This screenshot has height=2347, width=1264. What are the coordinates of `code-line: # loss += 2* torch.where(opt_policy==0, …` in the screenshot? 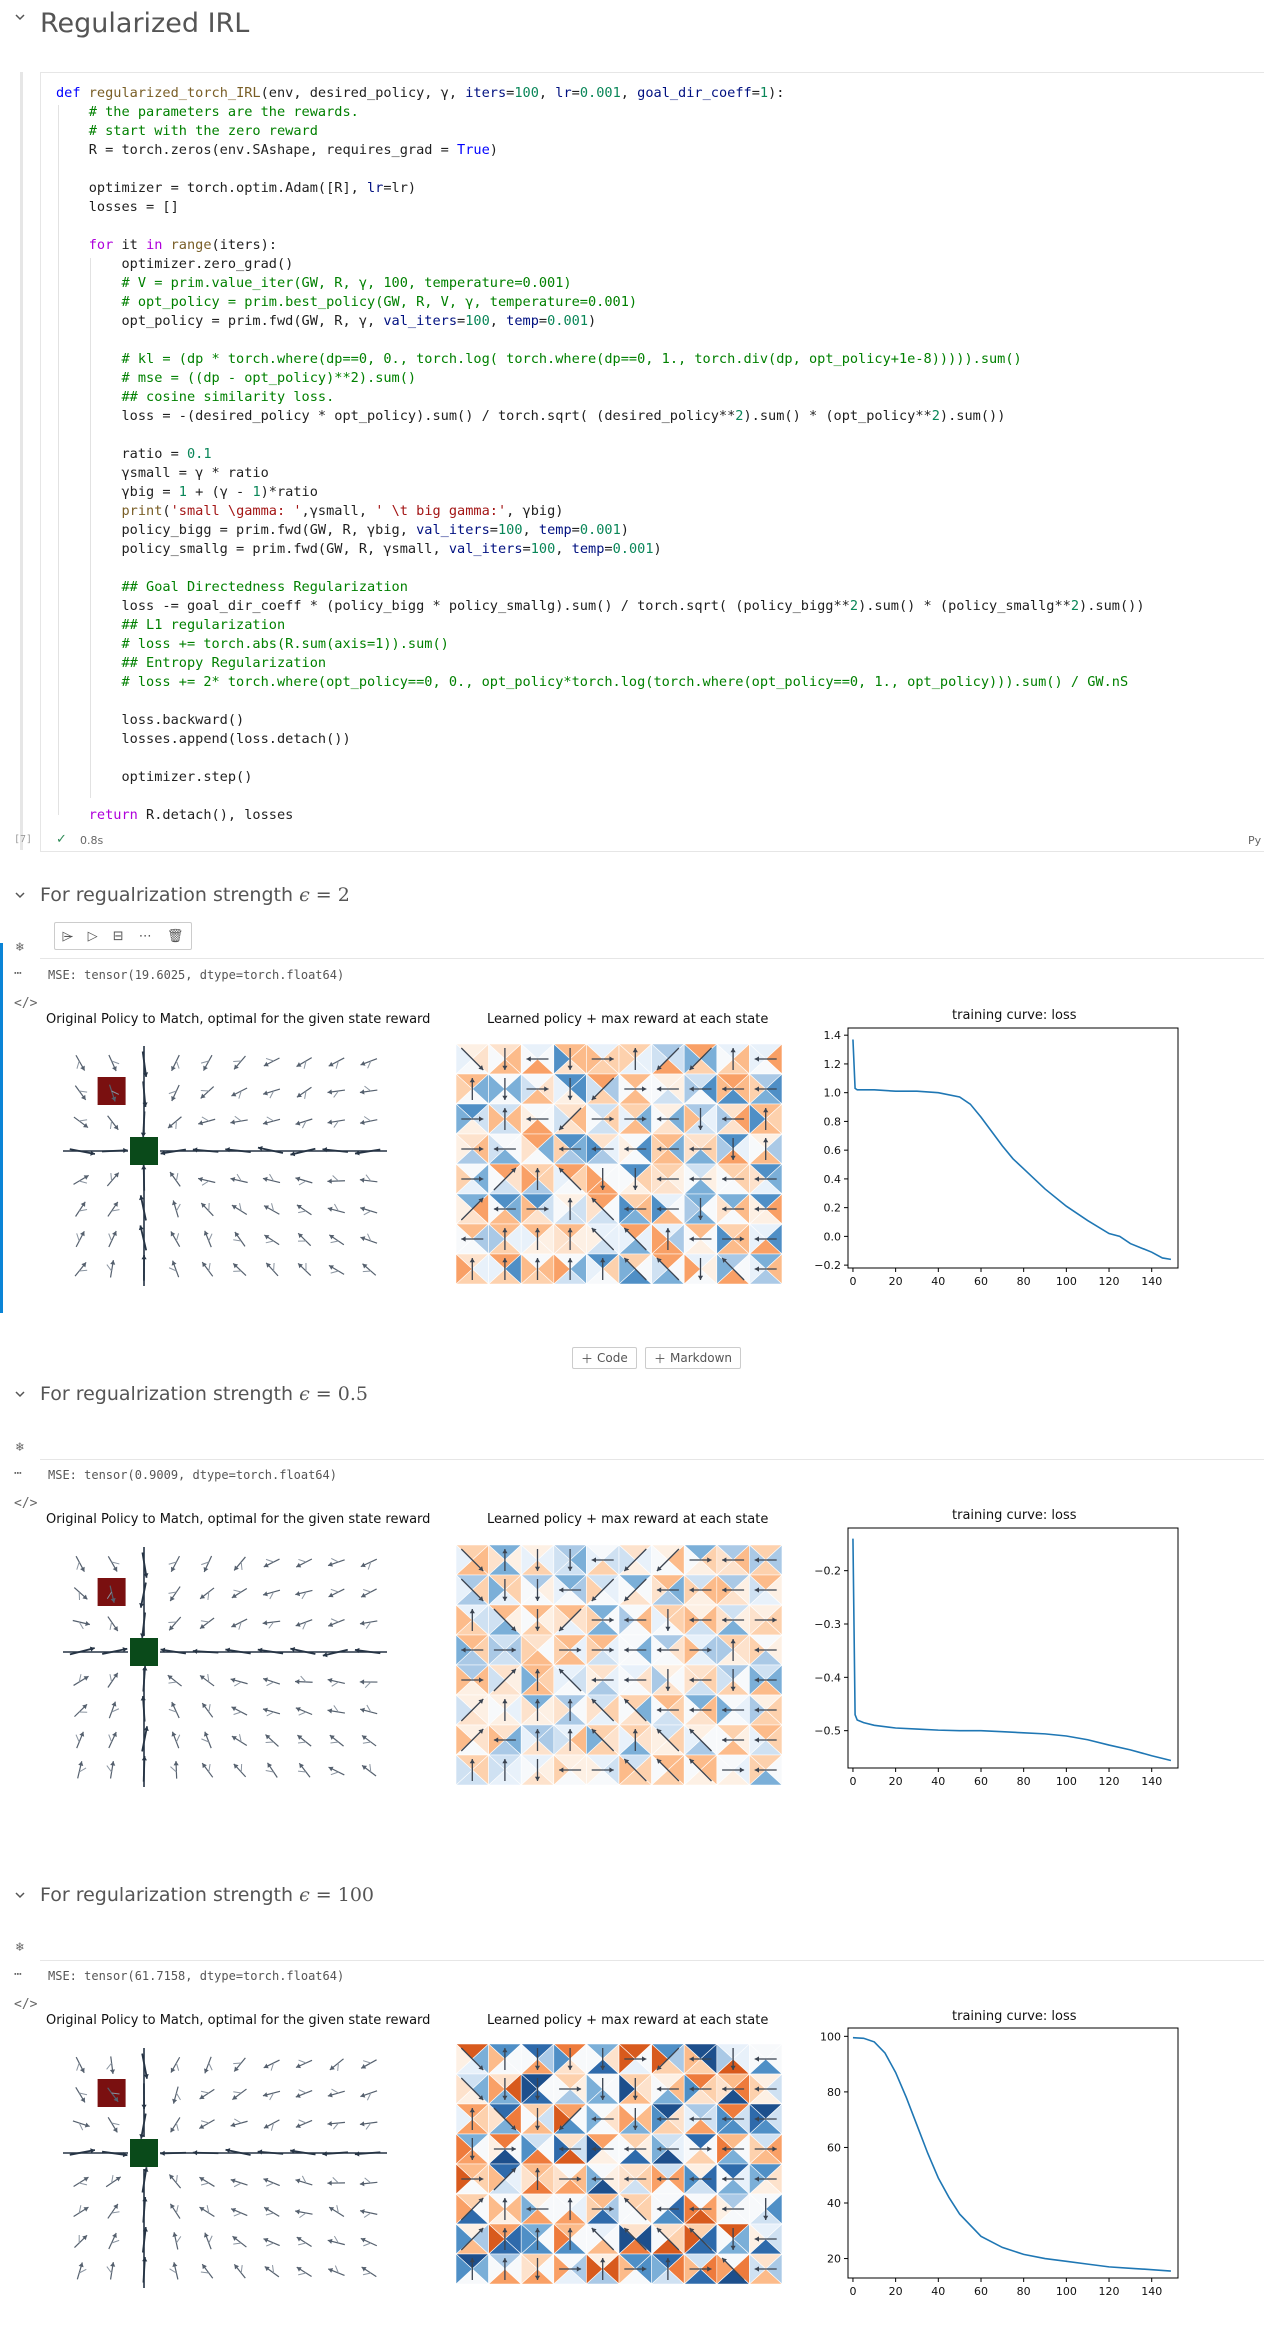 It's located at (625, 682).